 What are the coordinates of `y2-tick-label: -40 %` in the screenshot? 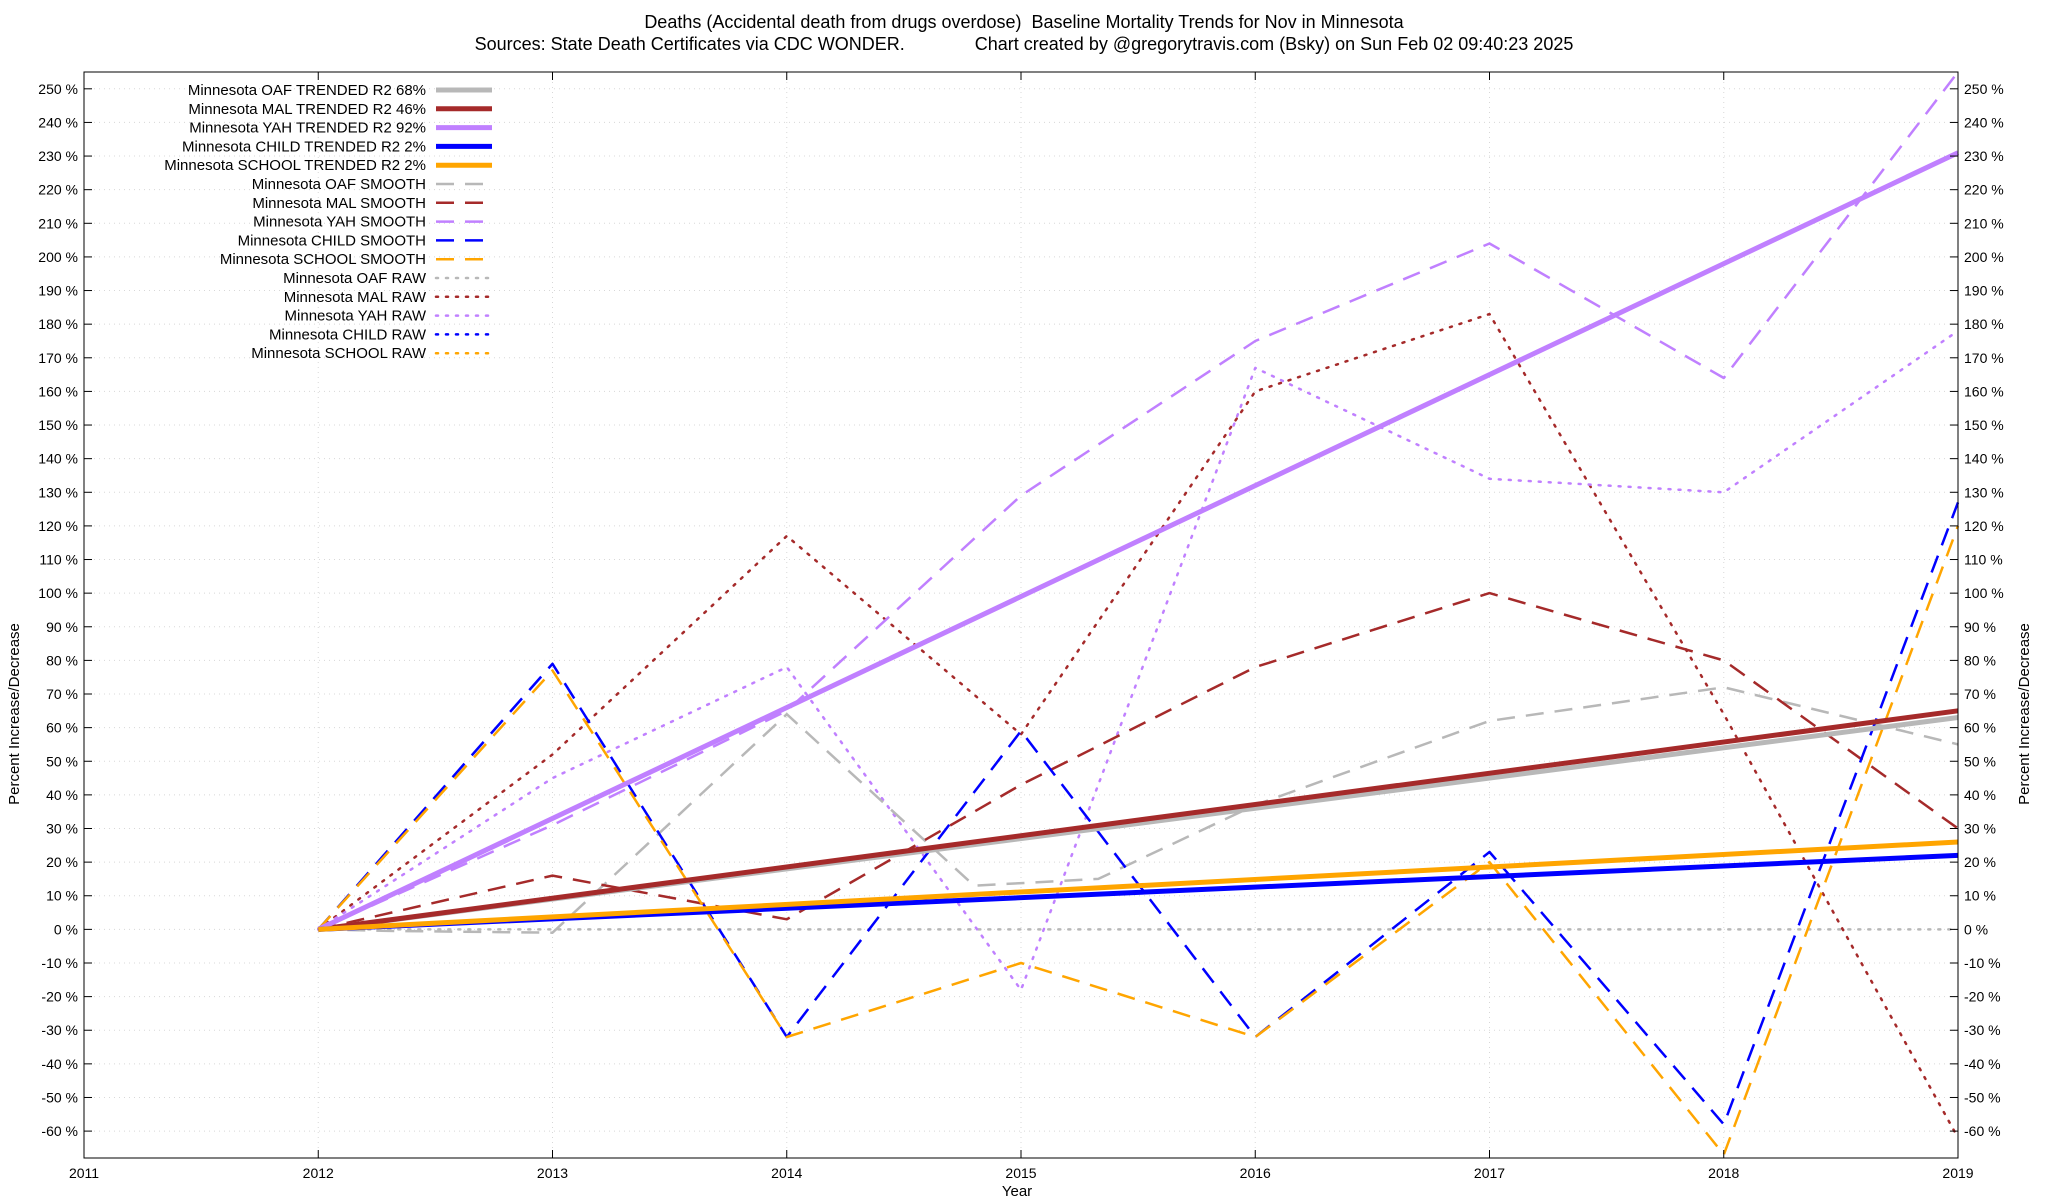 It's located at (1982, 1064).